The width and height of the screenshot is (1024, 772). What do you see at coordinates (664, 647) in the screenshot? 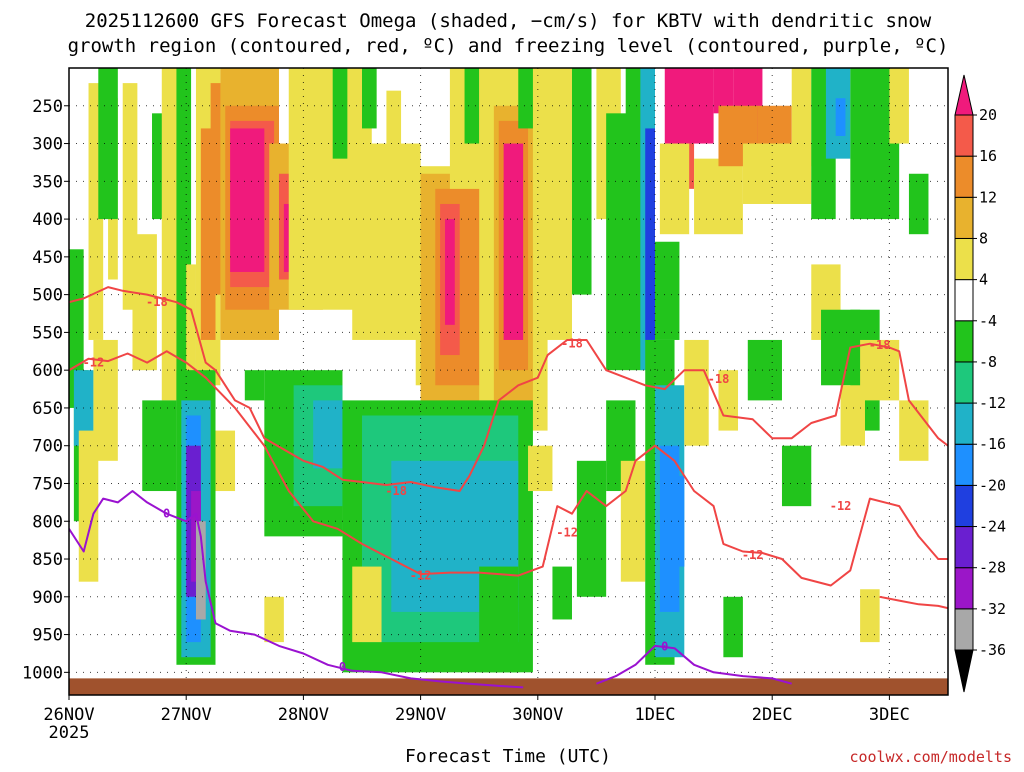
I see `freezing-level-label: 0` at bounding box center [664, 647].